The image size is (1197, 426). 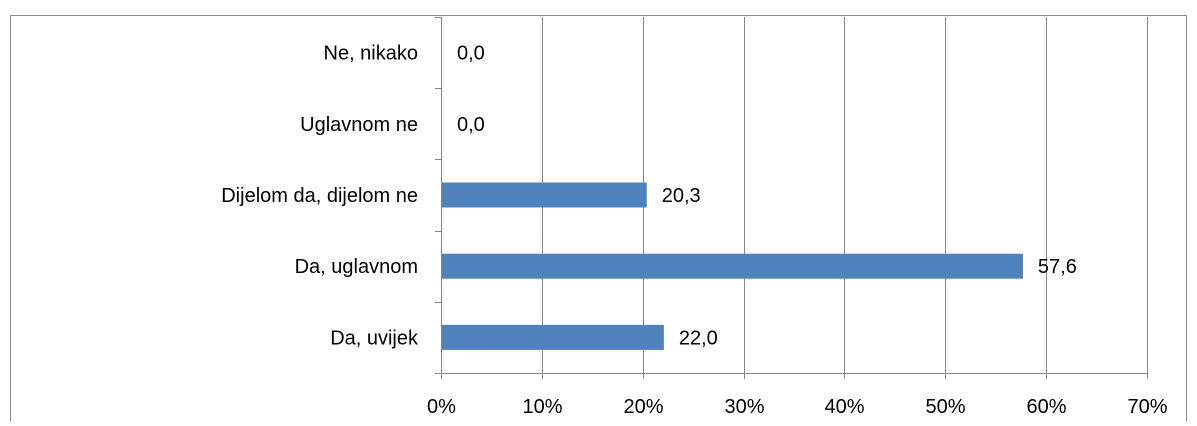 What do you see at coordinates (319, 196) in the screenshot?
I see `category-label: Dijelom da, dijelom ne` at bounding box center [319, 196].